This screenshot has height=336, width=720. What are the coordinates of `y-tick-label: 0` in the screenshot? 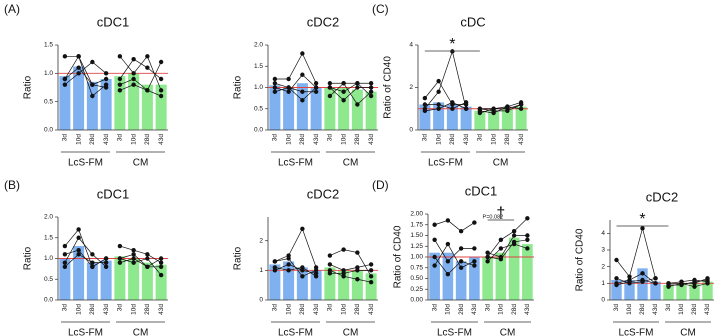 It's located at (603, 300).